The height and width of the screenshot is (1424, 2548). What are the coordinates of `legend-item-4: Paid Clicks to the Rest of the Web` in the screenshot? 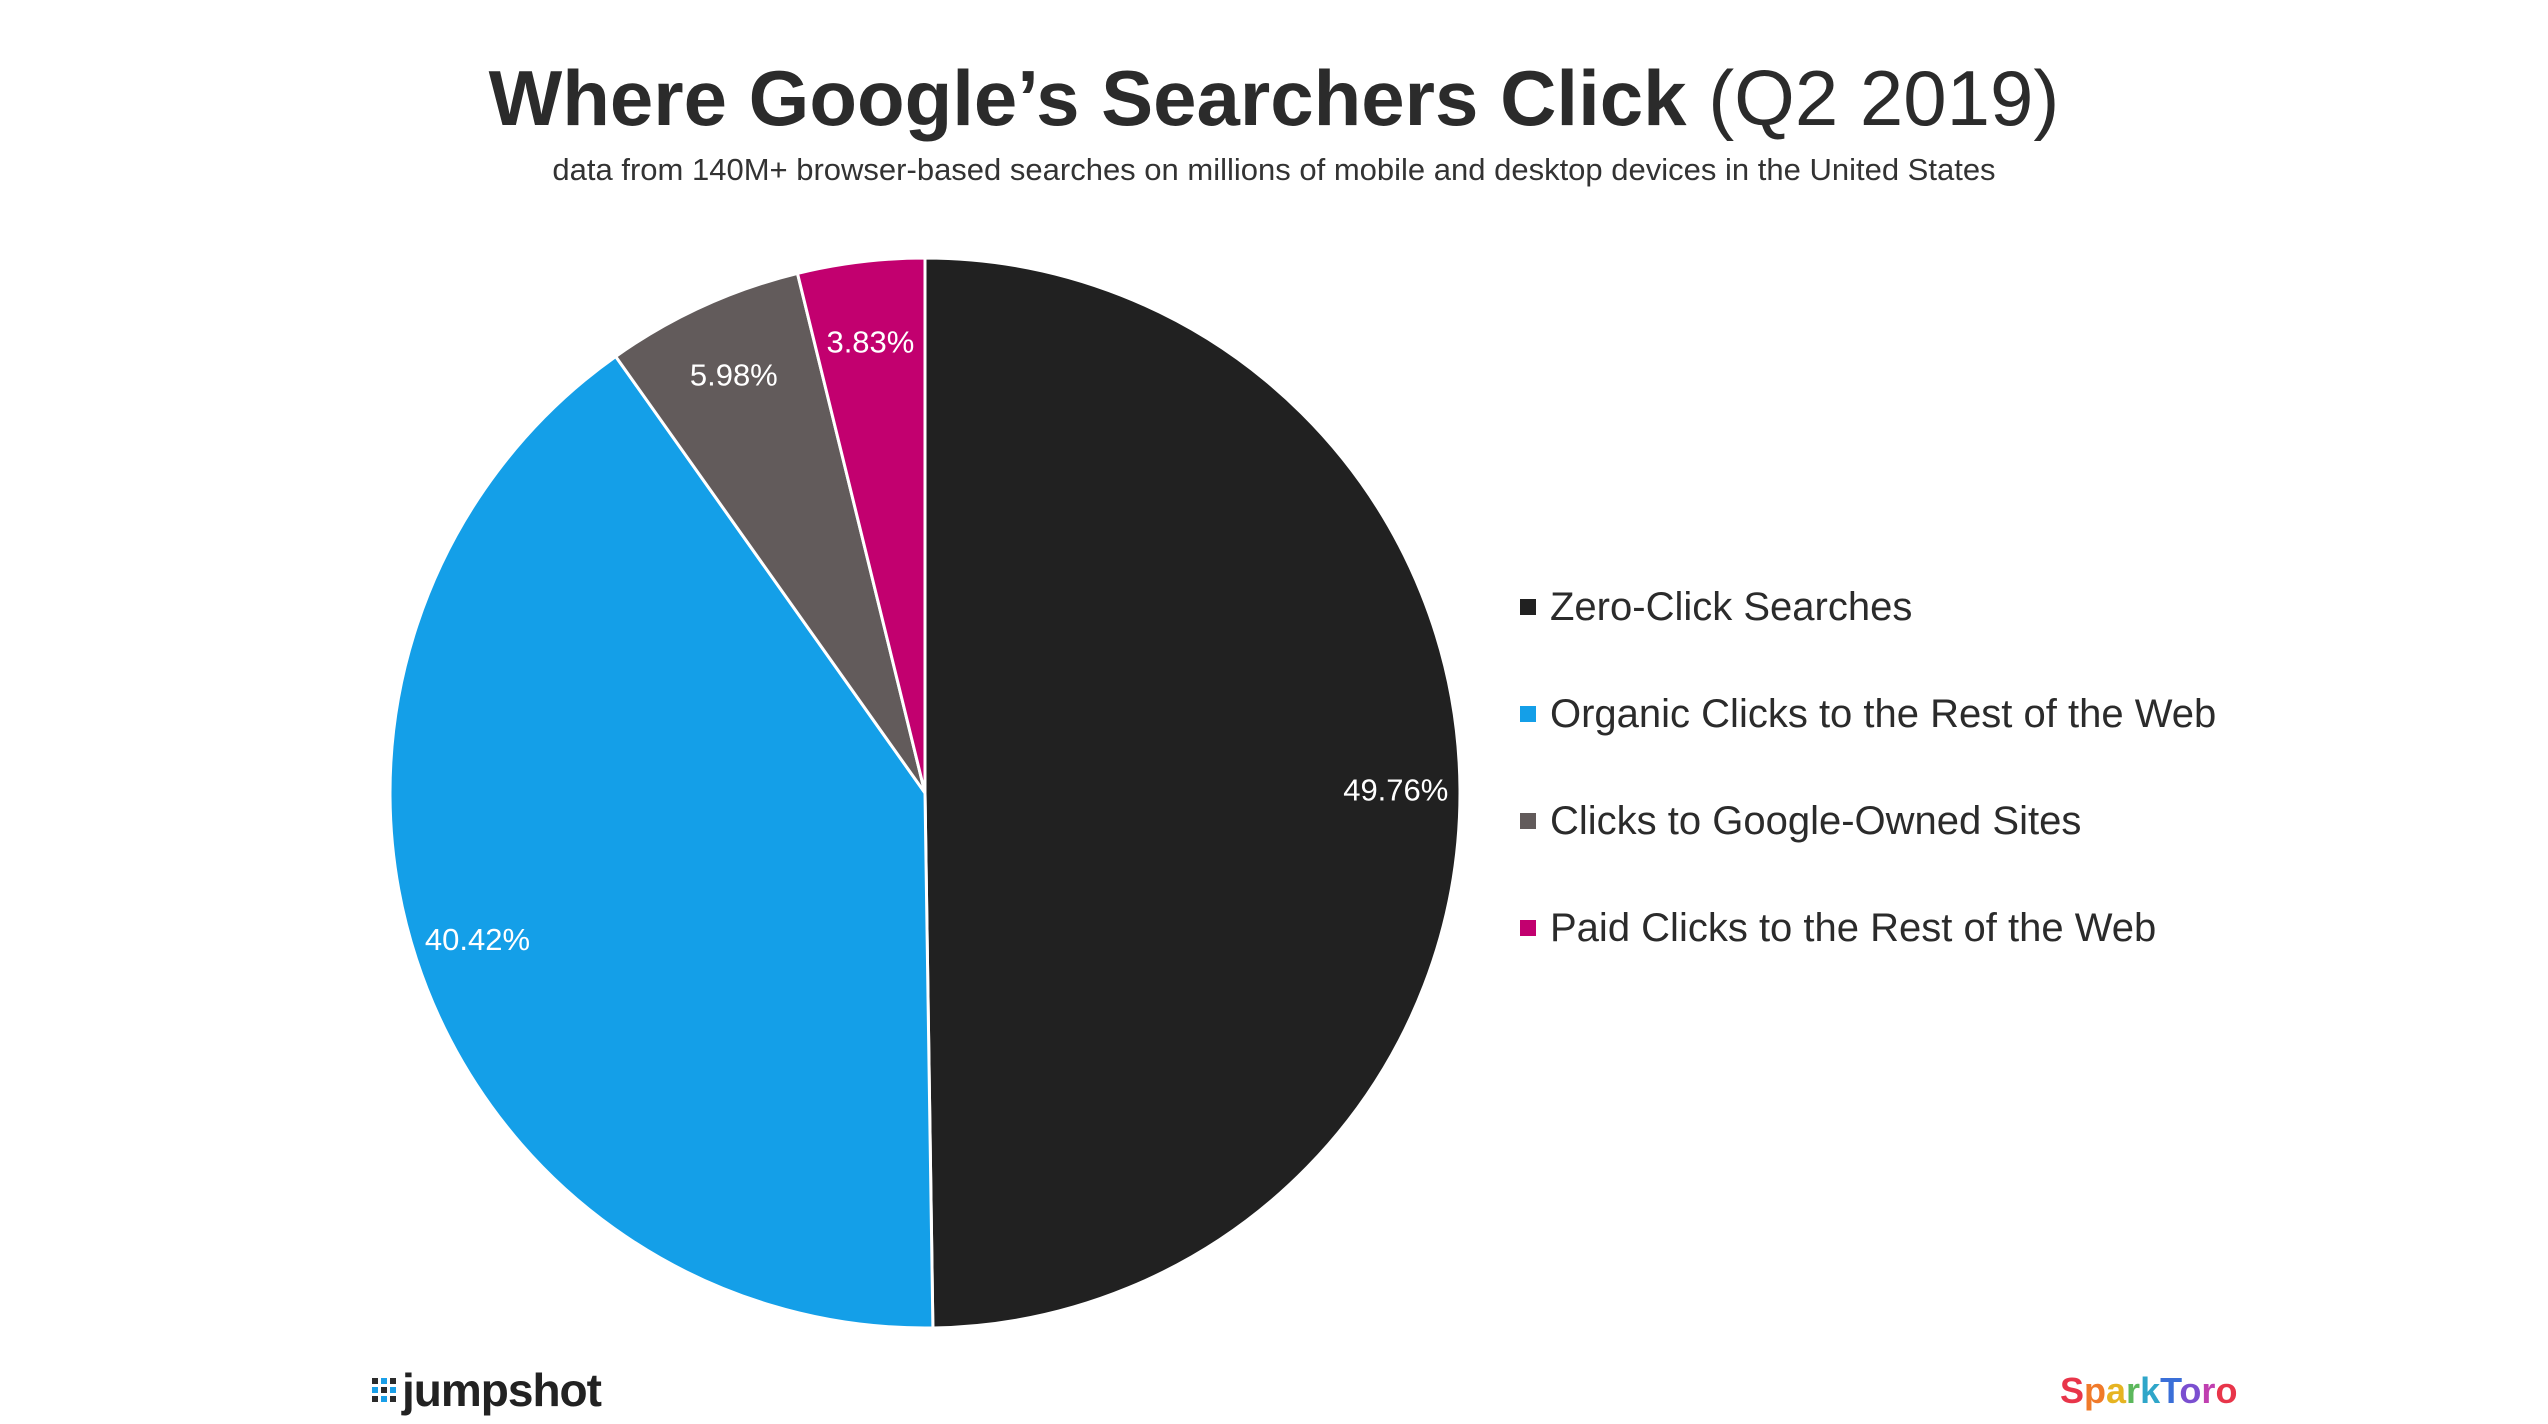 It's located at (1868, 928).